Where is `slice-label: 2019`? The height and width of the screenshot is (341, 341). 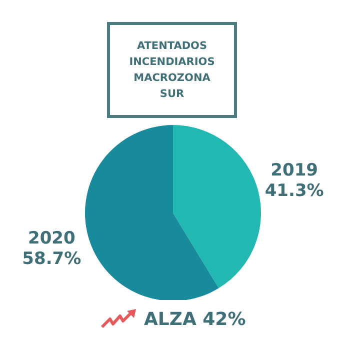
slice-label: 2019 is located at coordinates (294, 170).